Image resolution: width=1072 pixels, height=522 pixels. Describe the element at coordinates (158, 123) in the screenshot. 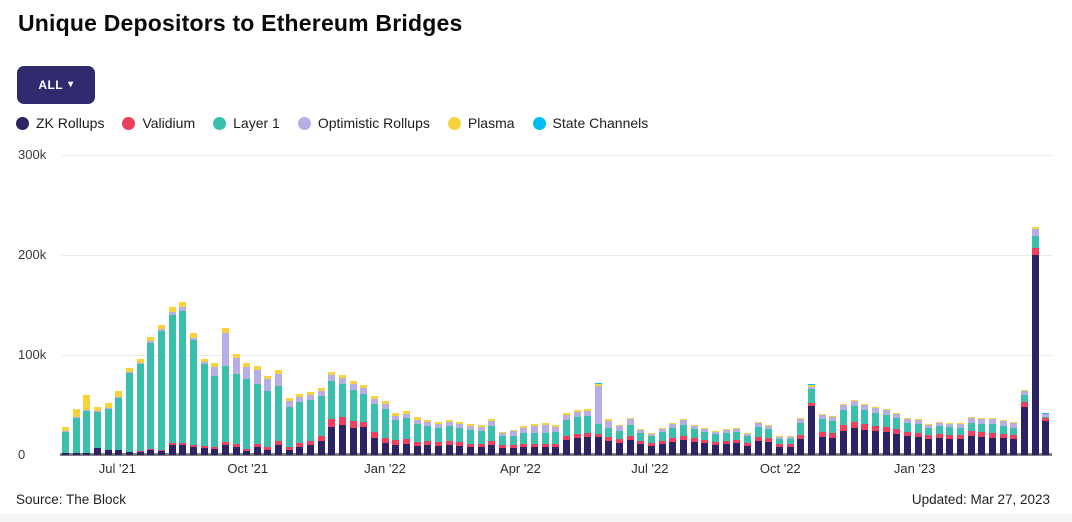

I see `legend-item-validium: Validium` at that location.